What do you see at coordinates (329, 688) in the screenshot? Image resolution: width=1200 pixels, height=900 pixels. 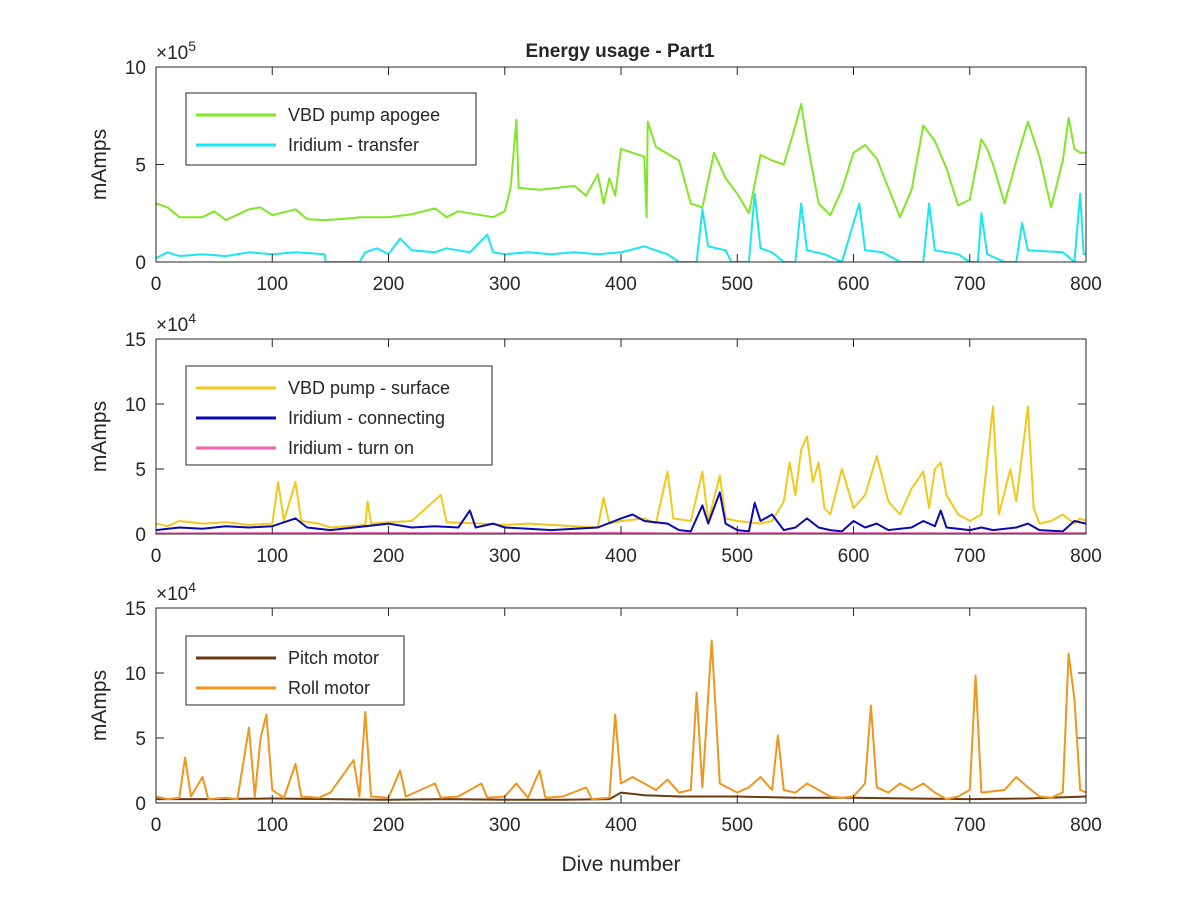 I see `legend-label-2: Roll motor` at bounding box center [329, 688].